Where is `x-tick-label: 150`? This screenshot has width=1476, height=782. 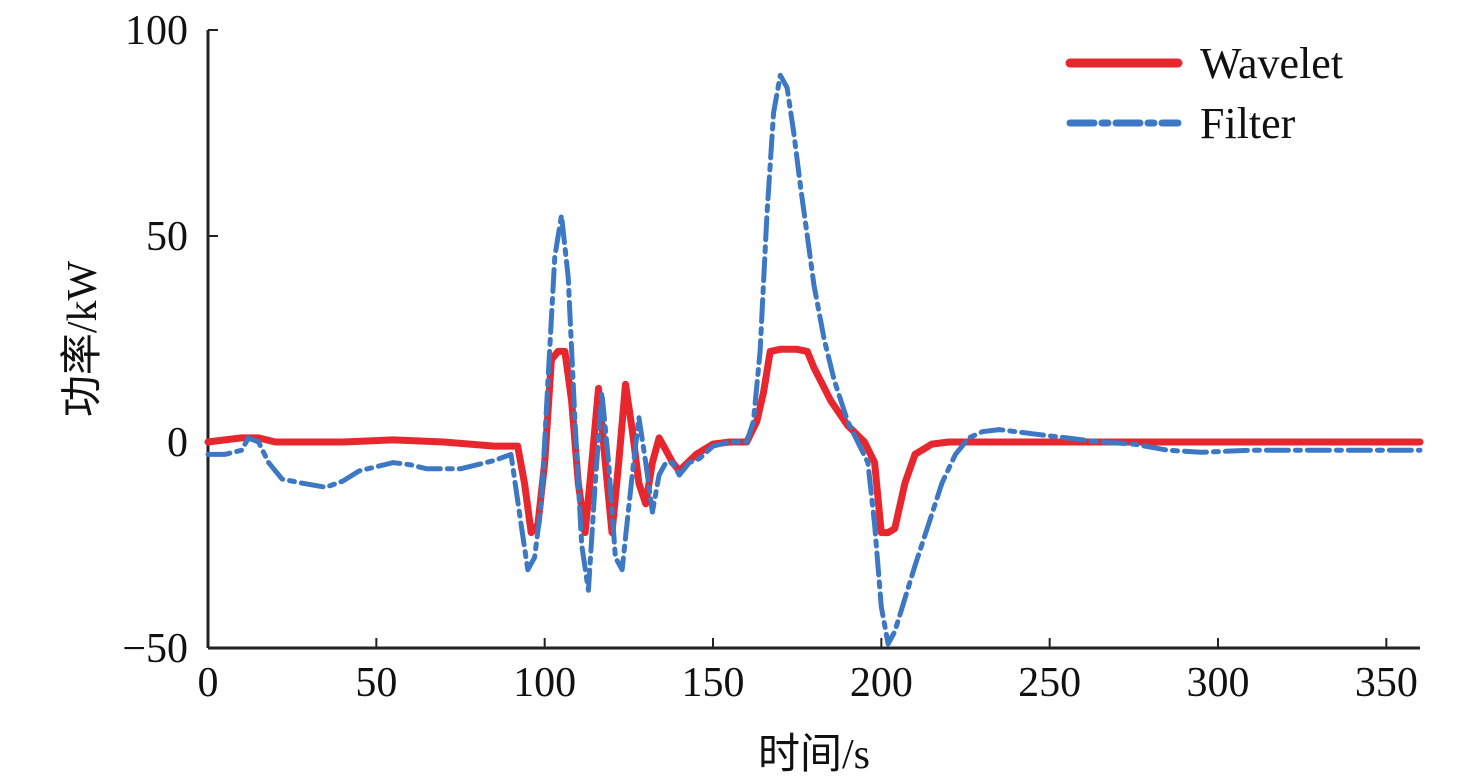 x-tick-label: 150 is located at coordinates (713, 683).